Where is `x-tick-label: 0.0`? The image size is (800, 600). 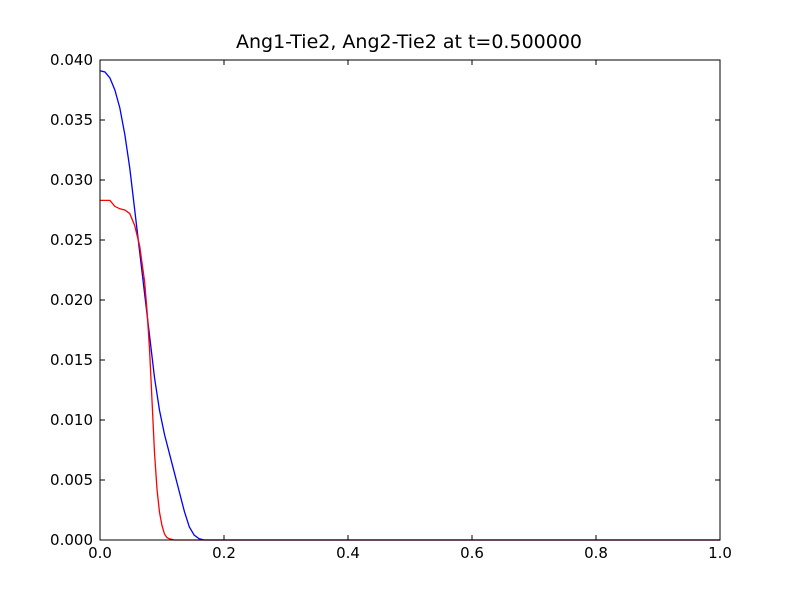 x-tick-label: 0.0 is located at coordinates (100, 553).